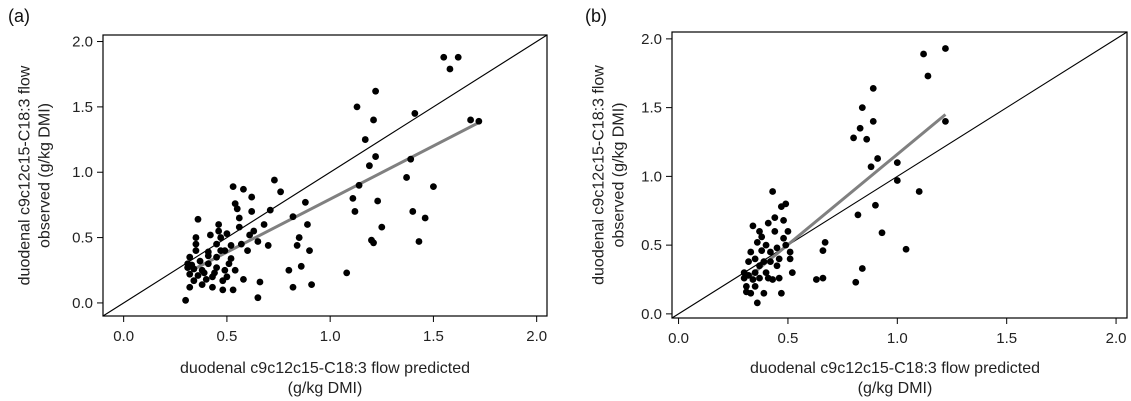 This screenshot has width=1131, height=401. Describe the element at coordinates (25, 175) in the screenshot. I see `y-axis-title: duodenal c9c12c15-C18:3 flow` at that location.